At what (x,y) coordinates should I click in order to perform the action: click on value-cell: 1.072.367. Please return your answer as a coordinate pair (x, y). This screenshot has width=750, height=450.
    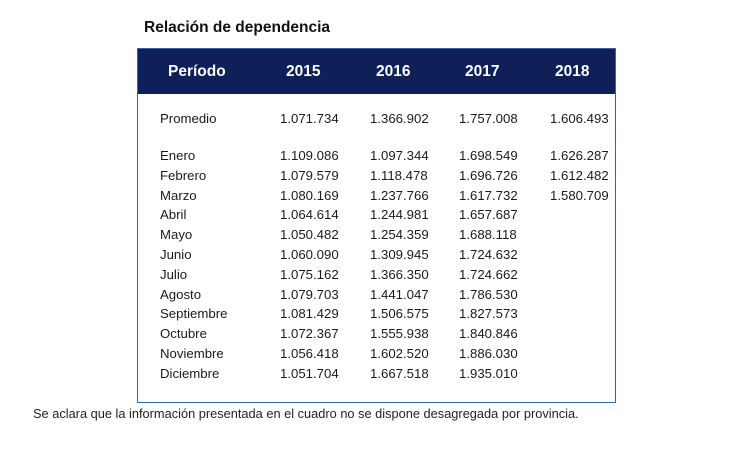
    Looking at the image, I should click on (309, 334).